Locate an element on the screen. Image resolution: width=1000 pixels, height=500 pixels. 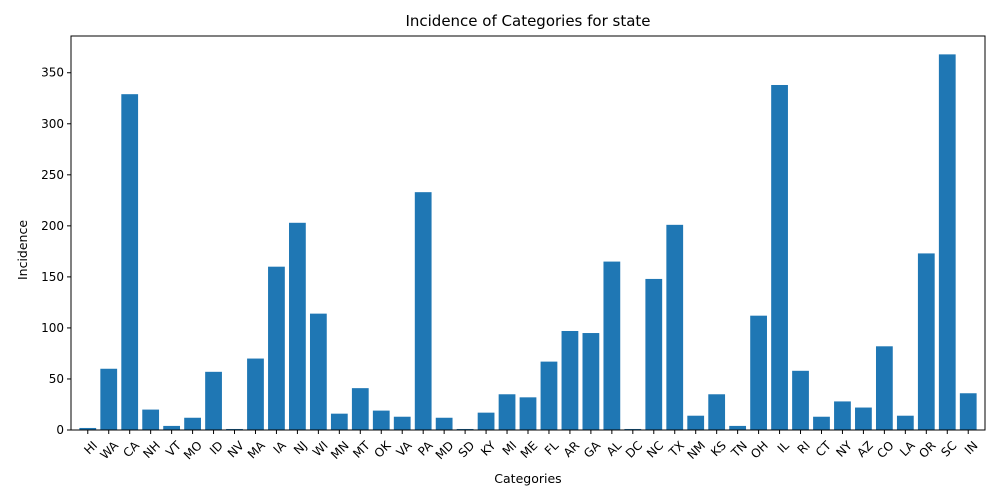
bar-vt is located at coordinates (172, 427).